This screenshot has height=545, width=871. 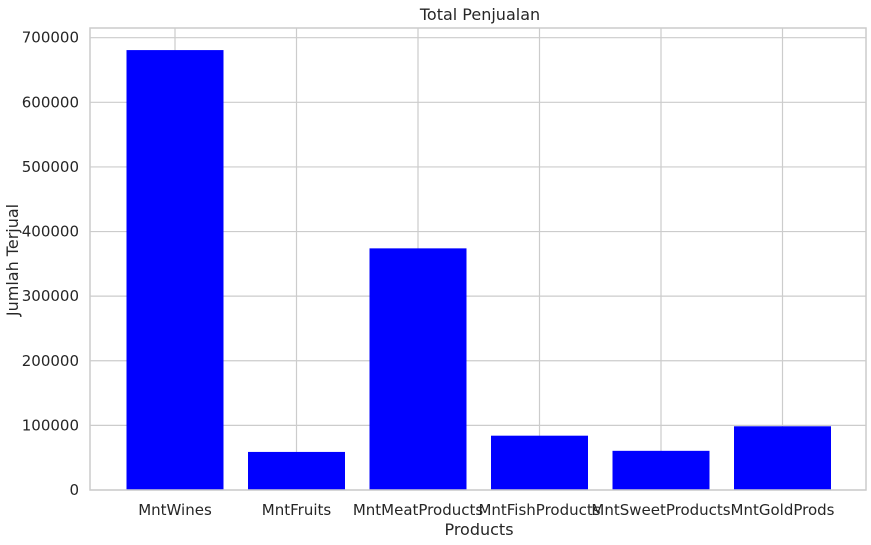 What do you see at coordinates (661, 470) in the screenshot?
I see `bar-mntsweetproducts` at bounding box center [661, 470].